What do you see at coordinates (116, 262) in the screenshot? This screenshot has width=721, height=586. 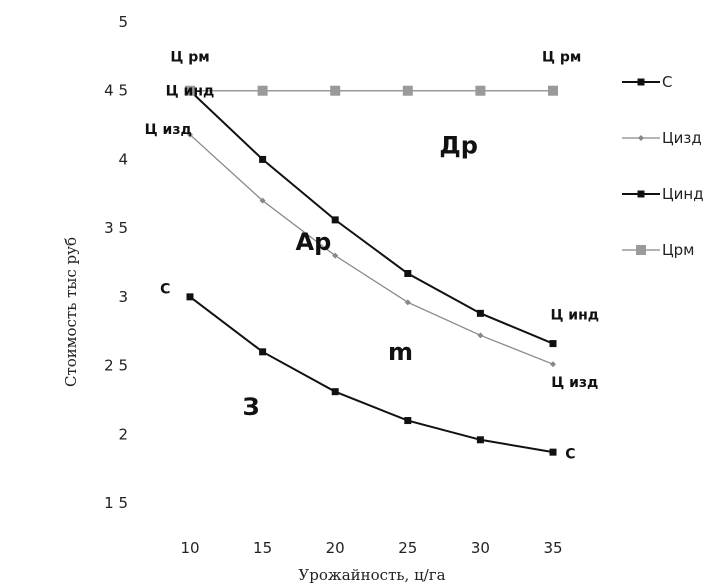 I see `y-tick-labels: 5 4 5 4 3 5 3 2 5 2 1 5` at bounding box center [116, 262].